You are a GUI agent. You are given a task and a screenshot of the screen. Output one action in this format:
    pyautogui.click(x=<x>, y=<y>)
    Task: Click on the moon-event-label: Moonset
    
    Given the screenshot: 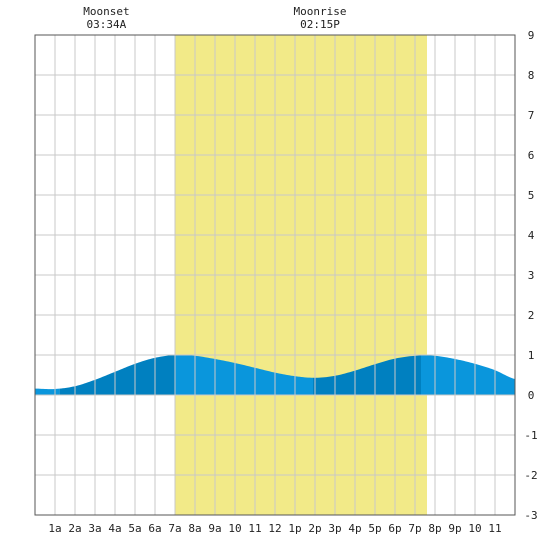 What is the action you would take?
    pyautogui.click(x=106, y=11)
    